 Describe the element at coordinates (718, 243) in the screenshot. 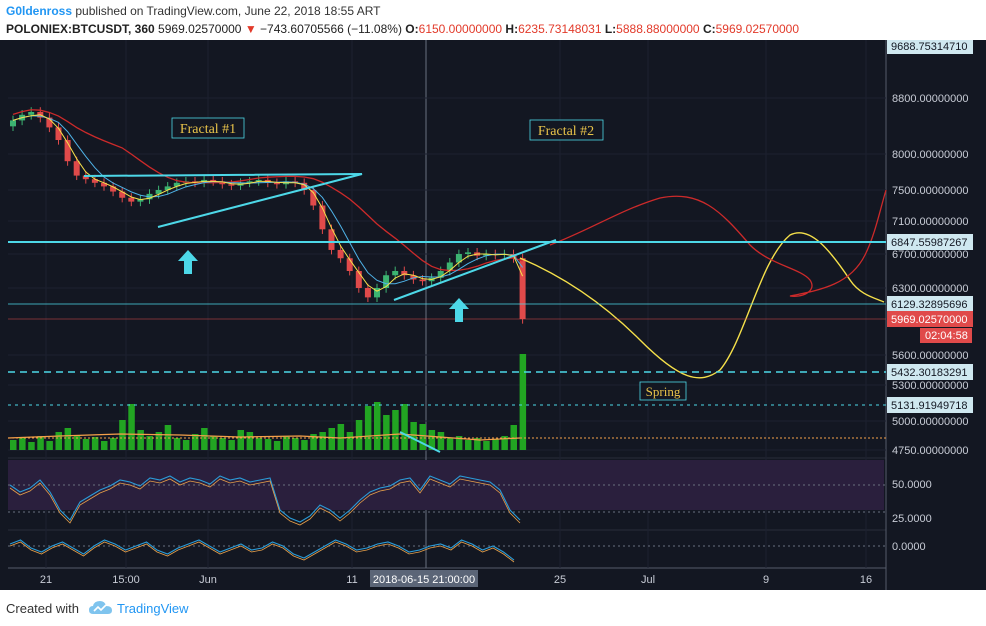

I see `projection-red-curve` at that location.